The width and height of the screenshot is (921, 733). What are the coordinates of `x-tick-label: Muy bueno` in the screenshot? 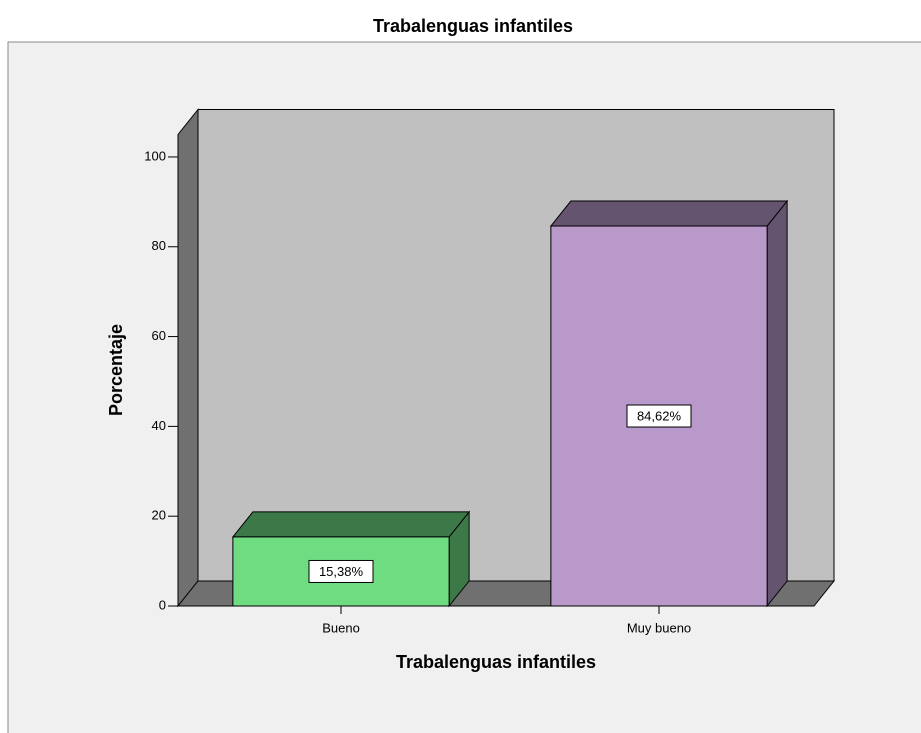 It's located at (659, 627).